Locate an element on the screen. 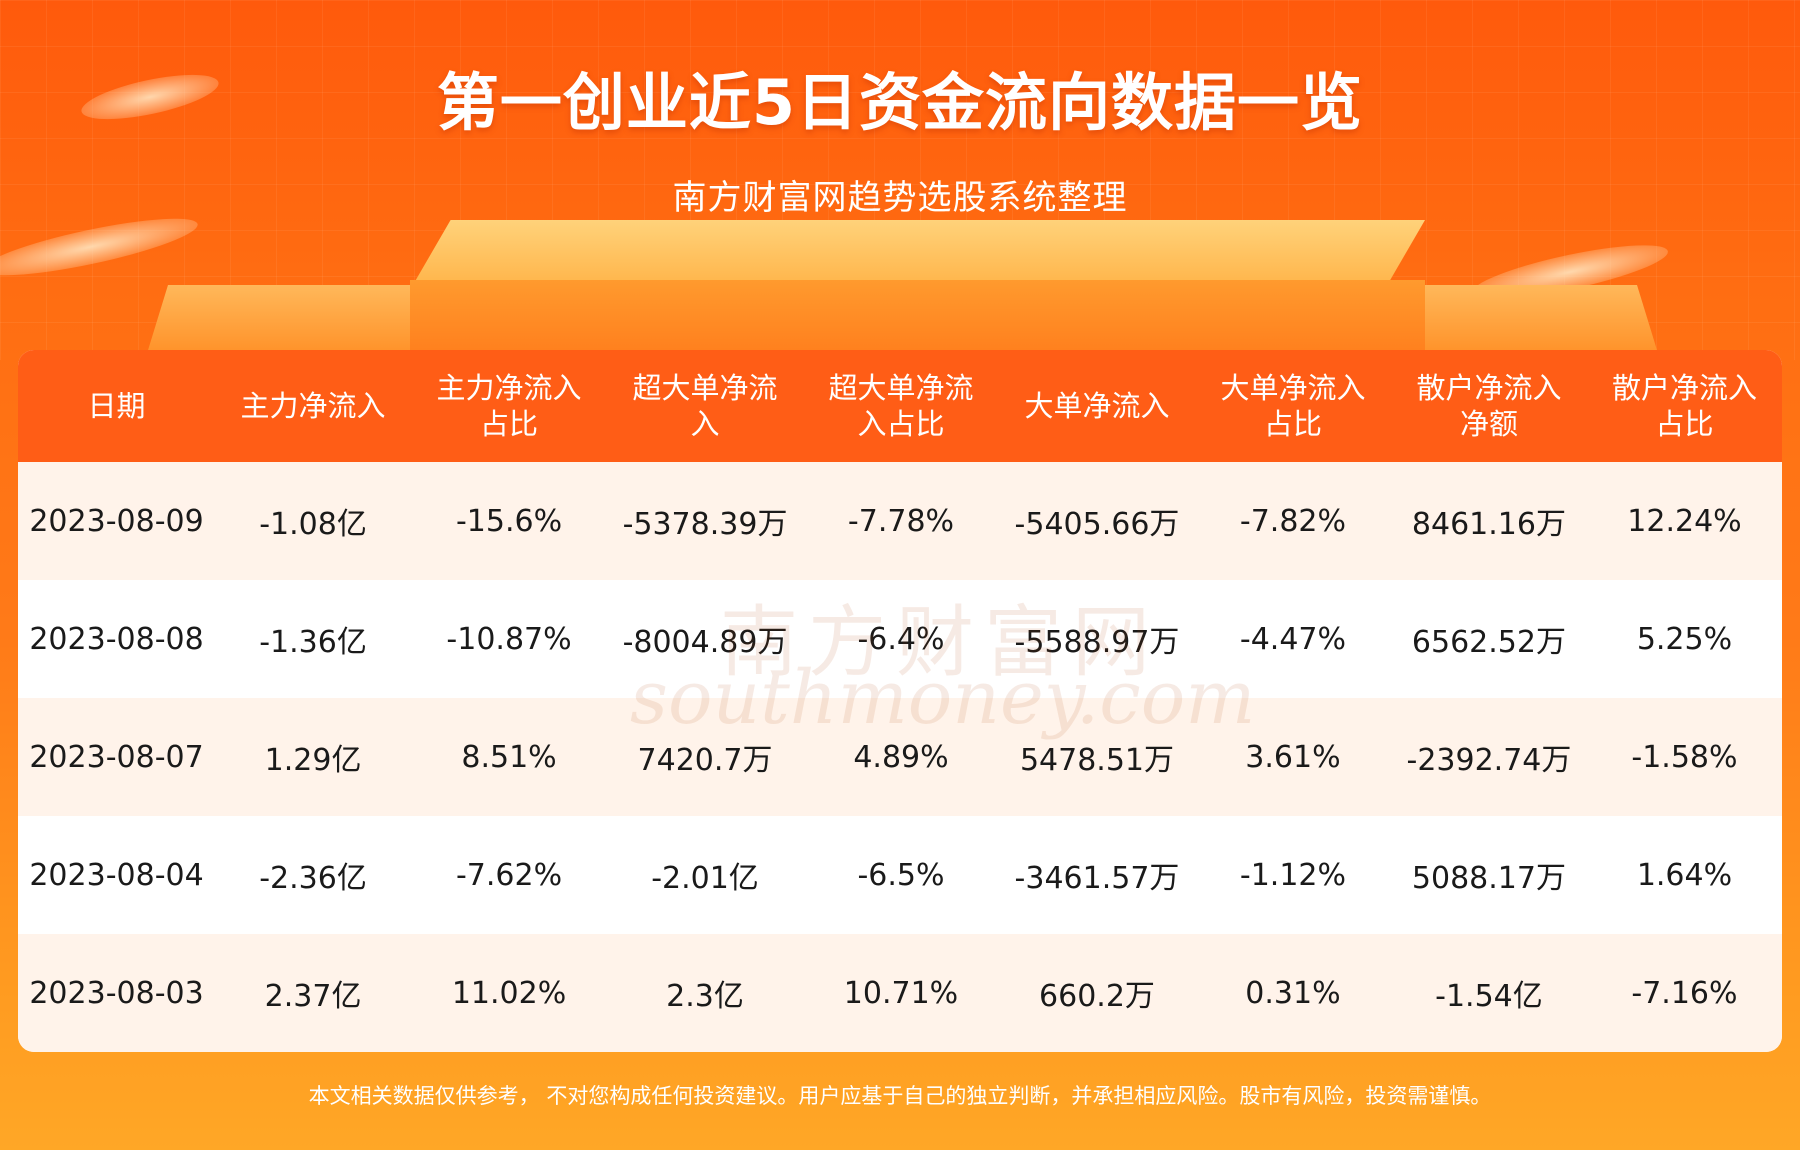 The image size is (1800, 1150). decor-stage-center-top is located at coordinates (917, 255).